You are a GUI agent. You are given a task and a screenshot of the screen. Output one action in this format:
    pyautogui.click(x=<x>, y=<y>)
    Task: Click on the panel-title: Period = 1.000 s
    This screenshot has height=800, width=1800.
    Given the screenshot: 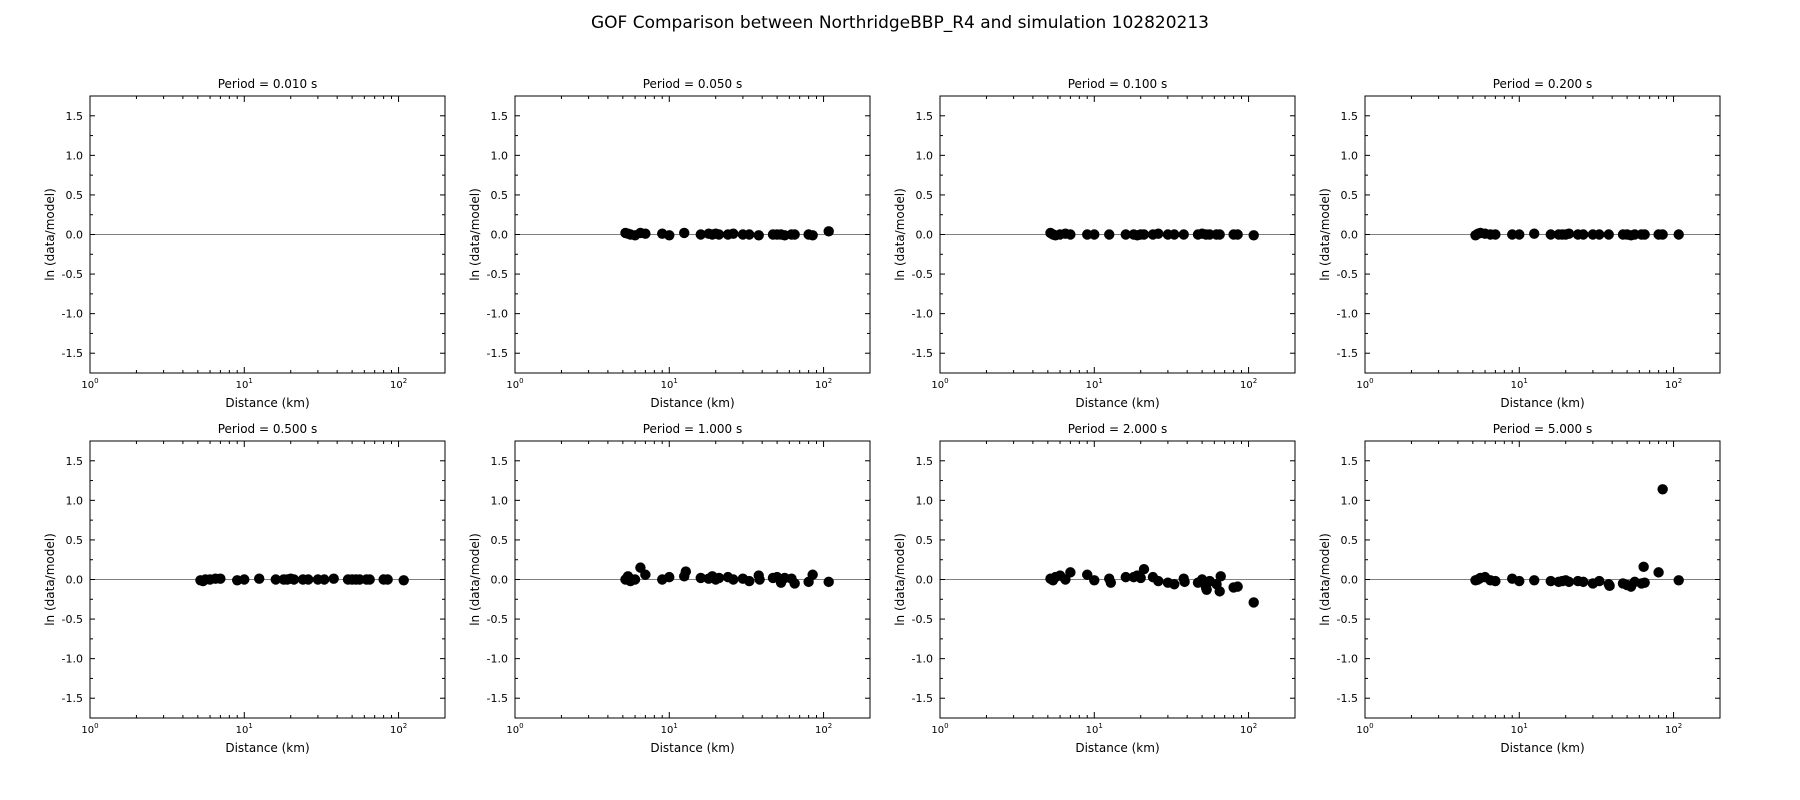 What is the action you would take?
    pyautogui.click(x=693, y=429)
    